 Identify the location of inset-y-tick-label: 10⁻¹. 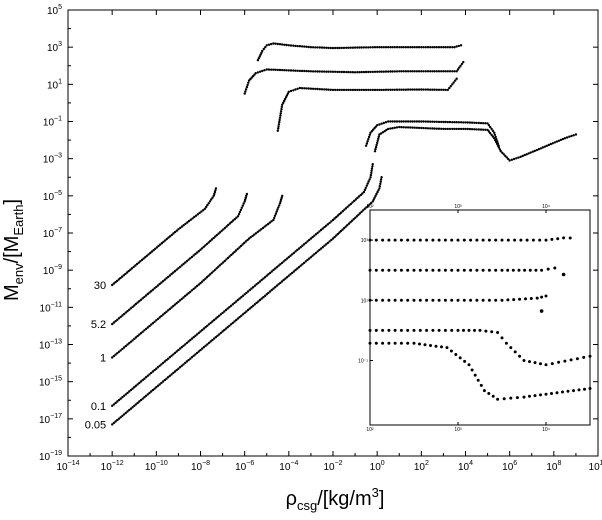
(363, 362).